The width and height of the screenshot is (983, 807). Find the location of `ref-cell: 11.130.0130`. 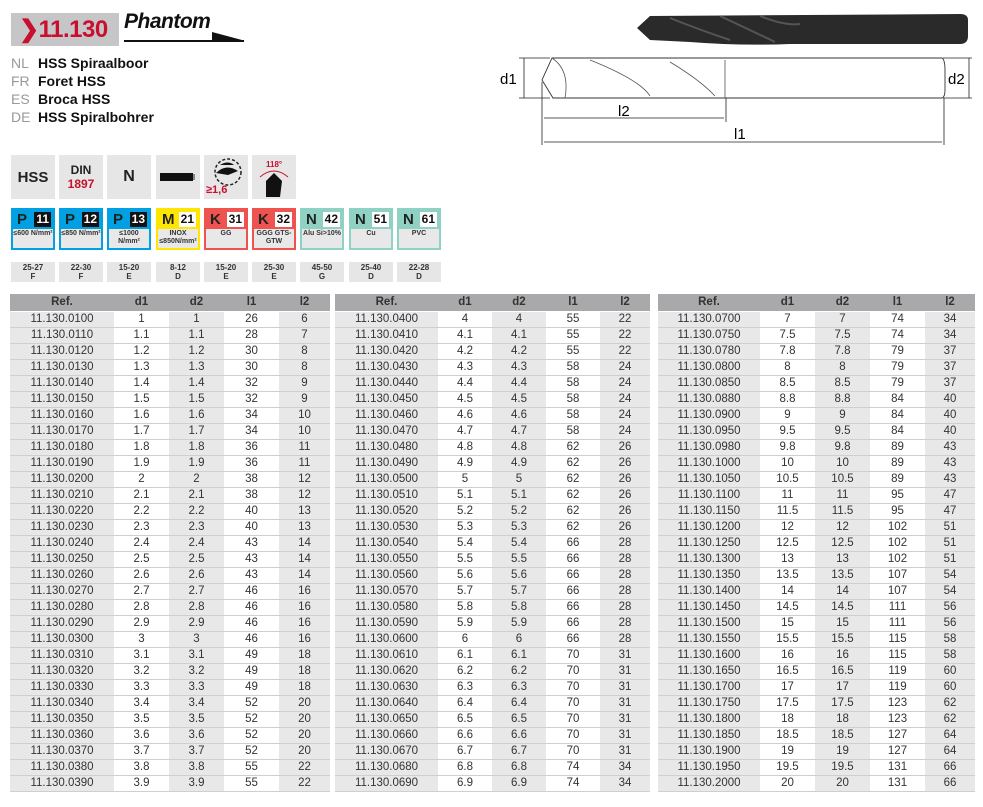

ref-cell: 11.130.0130 is located at coordinates (62, 367).